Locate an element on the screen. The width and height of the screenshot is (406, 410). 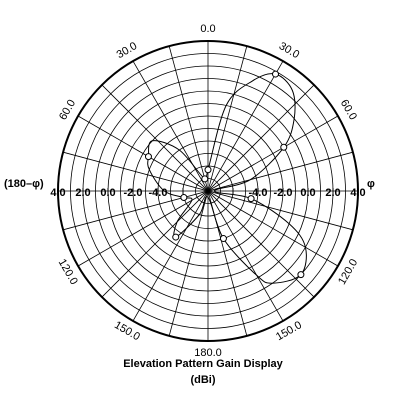
gain-tick-label: -4.0 is located at coordinates (158, 193).